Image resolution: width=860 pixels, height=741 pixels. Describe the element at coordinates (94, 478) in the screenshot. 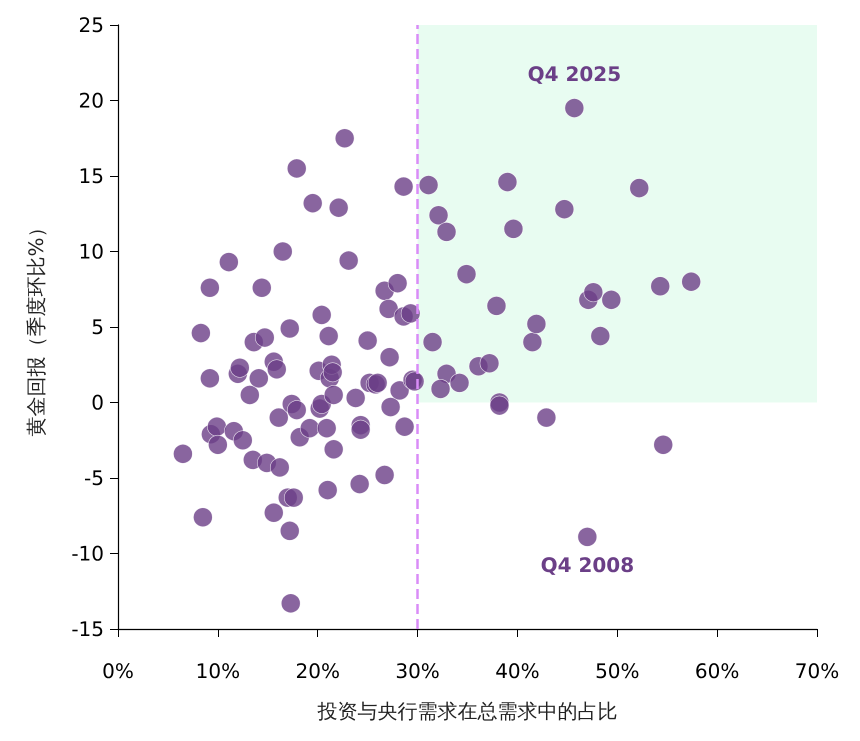

I see `y-tick-label: -5` at that location.